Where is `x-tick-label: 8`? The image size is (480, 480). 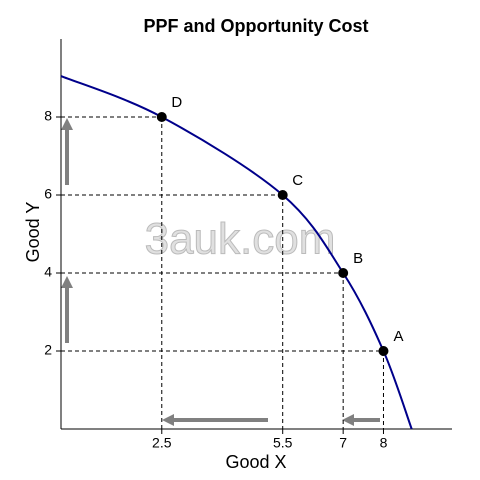 x-tick-label: 8 is located at coordinates (384, 443).